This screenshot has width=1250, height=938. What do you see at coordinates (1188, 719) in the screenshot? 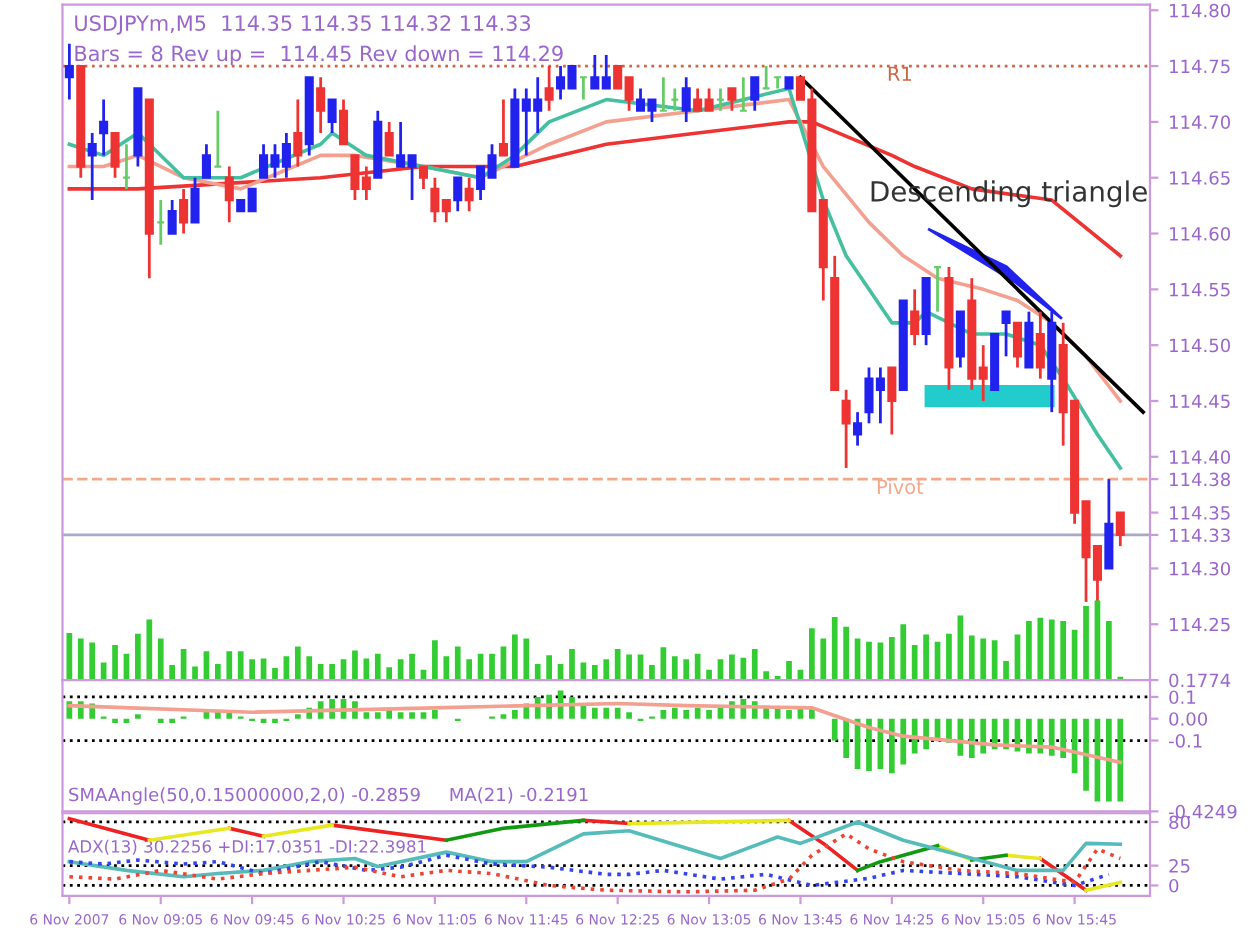
I see `y-tick-label: 0.00` at bounding box center [1188, 719].